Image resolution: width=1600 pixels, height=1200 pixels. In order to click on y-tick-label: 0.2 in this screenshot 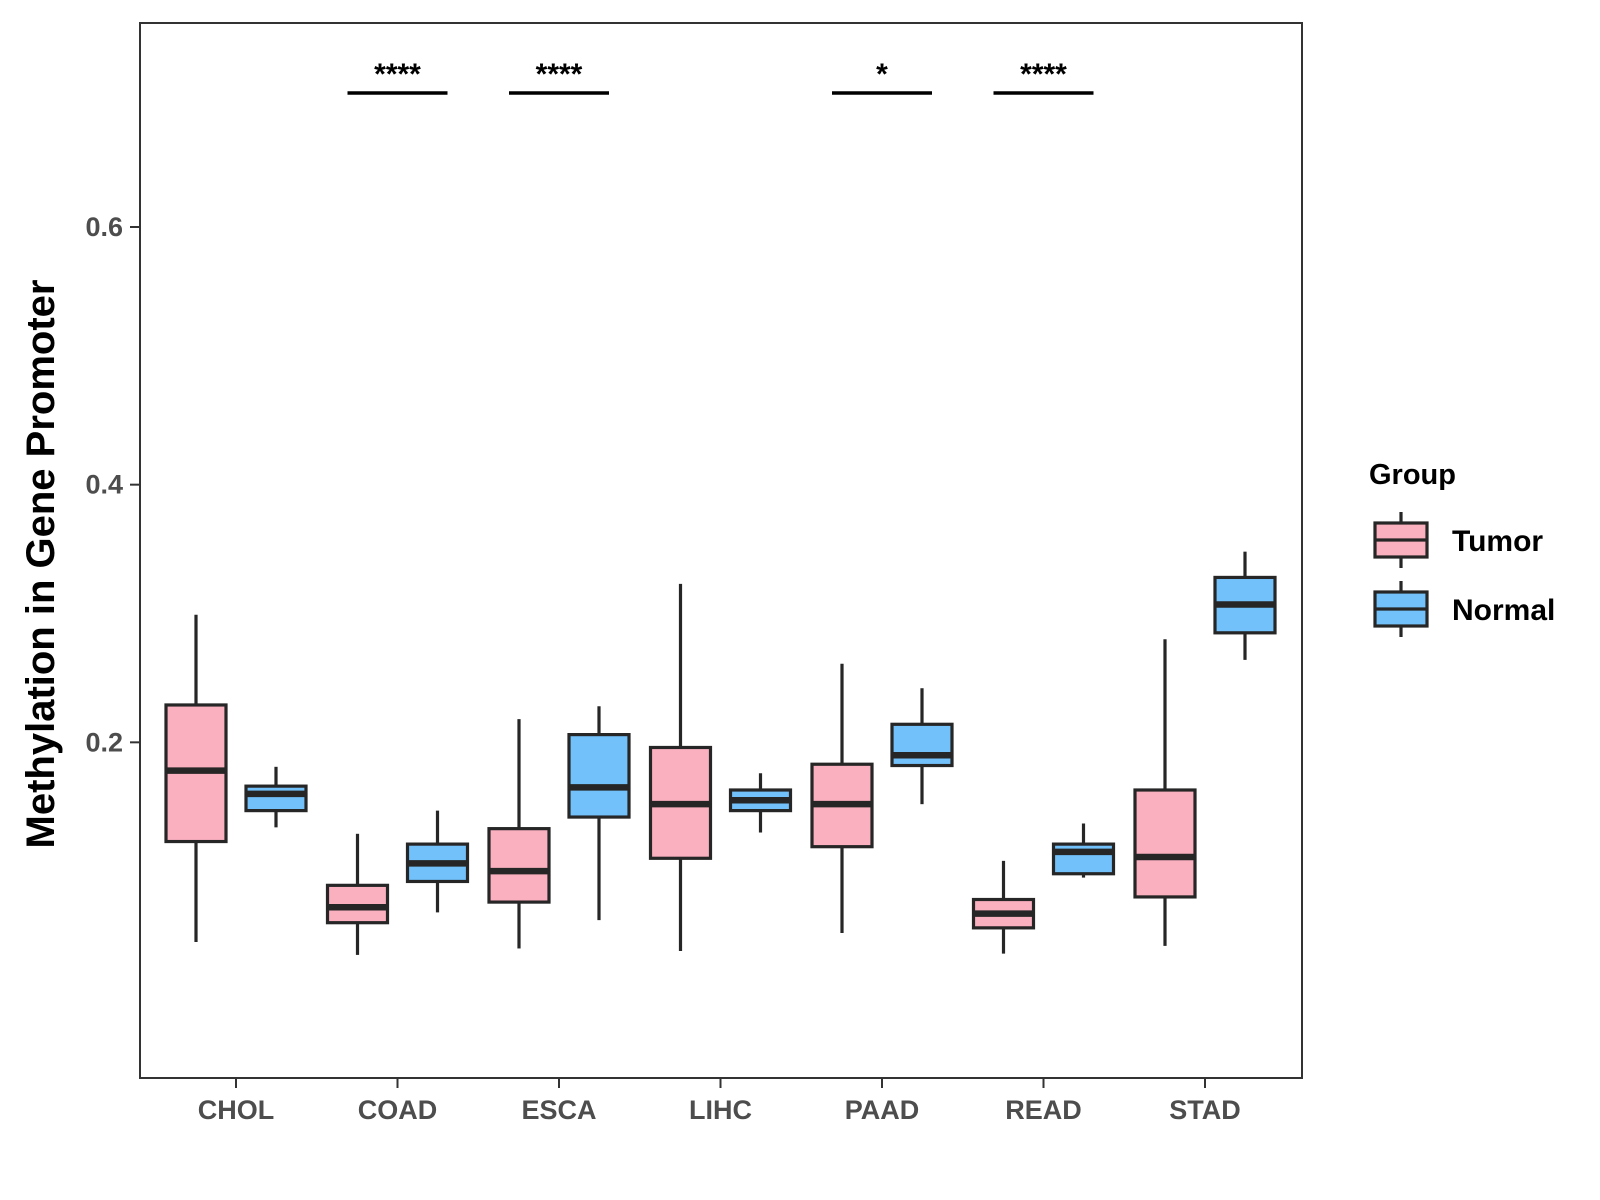, I will do `click(104, 742)`.